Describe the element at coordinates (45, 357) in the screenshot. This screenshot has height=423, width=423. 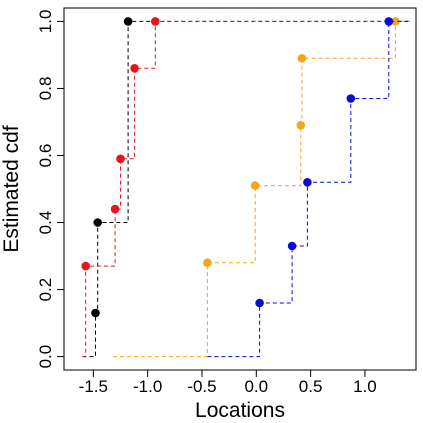
I see `y-tick-label-0: 0.0` at that location.